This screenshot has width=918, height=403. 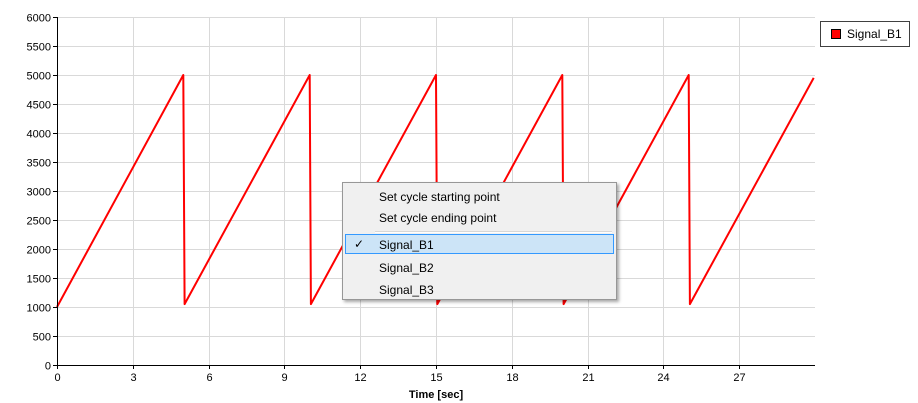 I want to click on legend-label-signal-b1: Signal_B1, so click(x=874, y=34).